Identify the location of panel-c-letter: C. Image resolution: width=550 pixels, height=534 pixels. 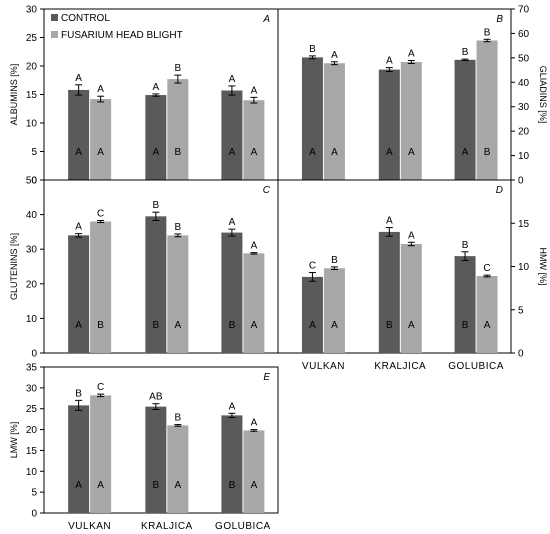
(267, 190).